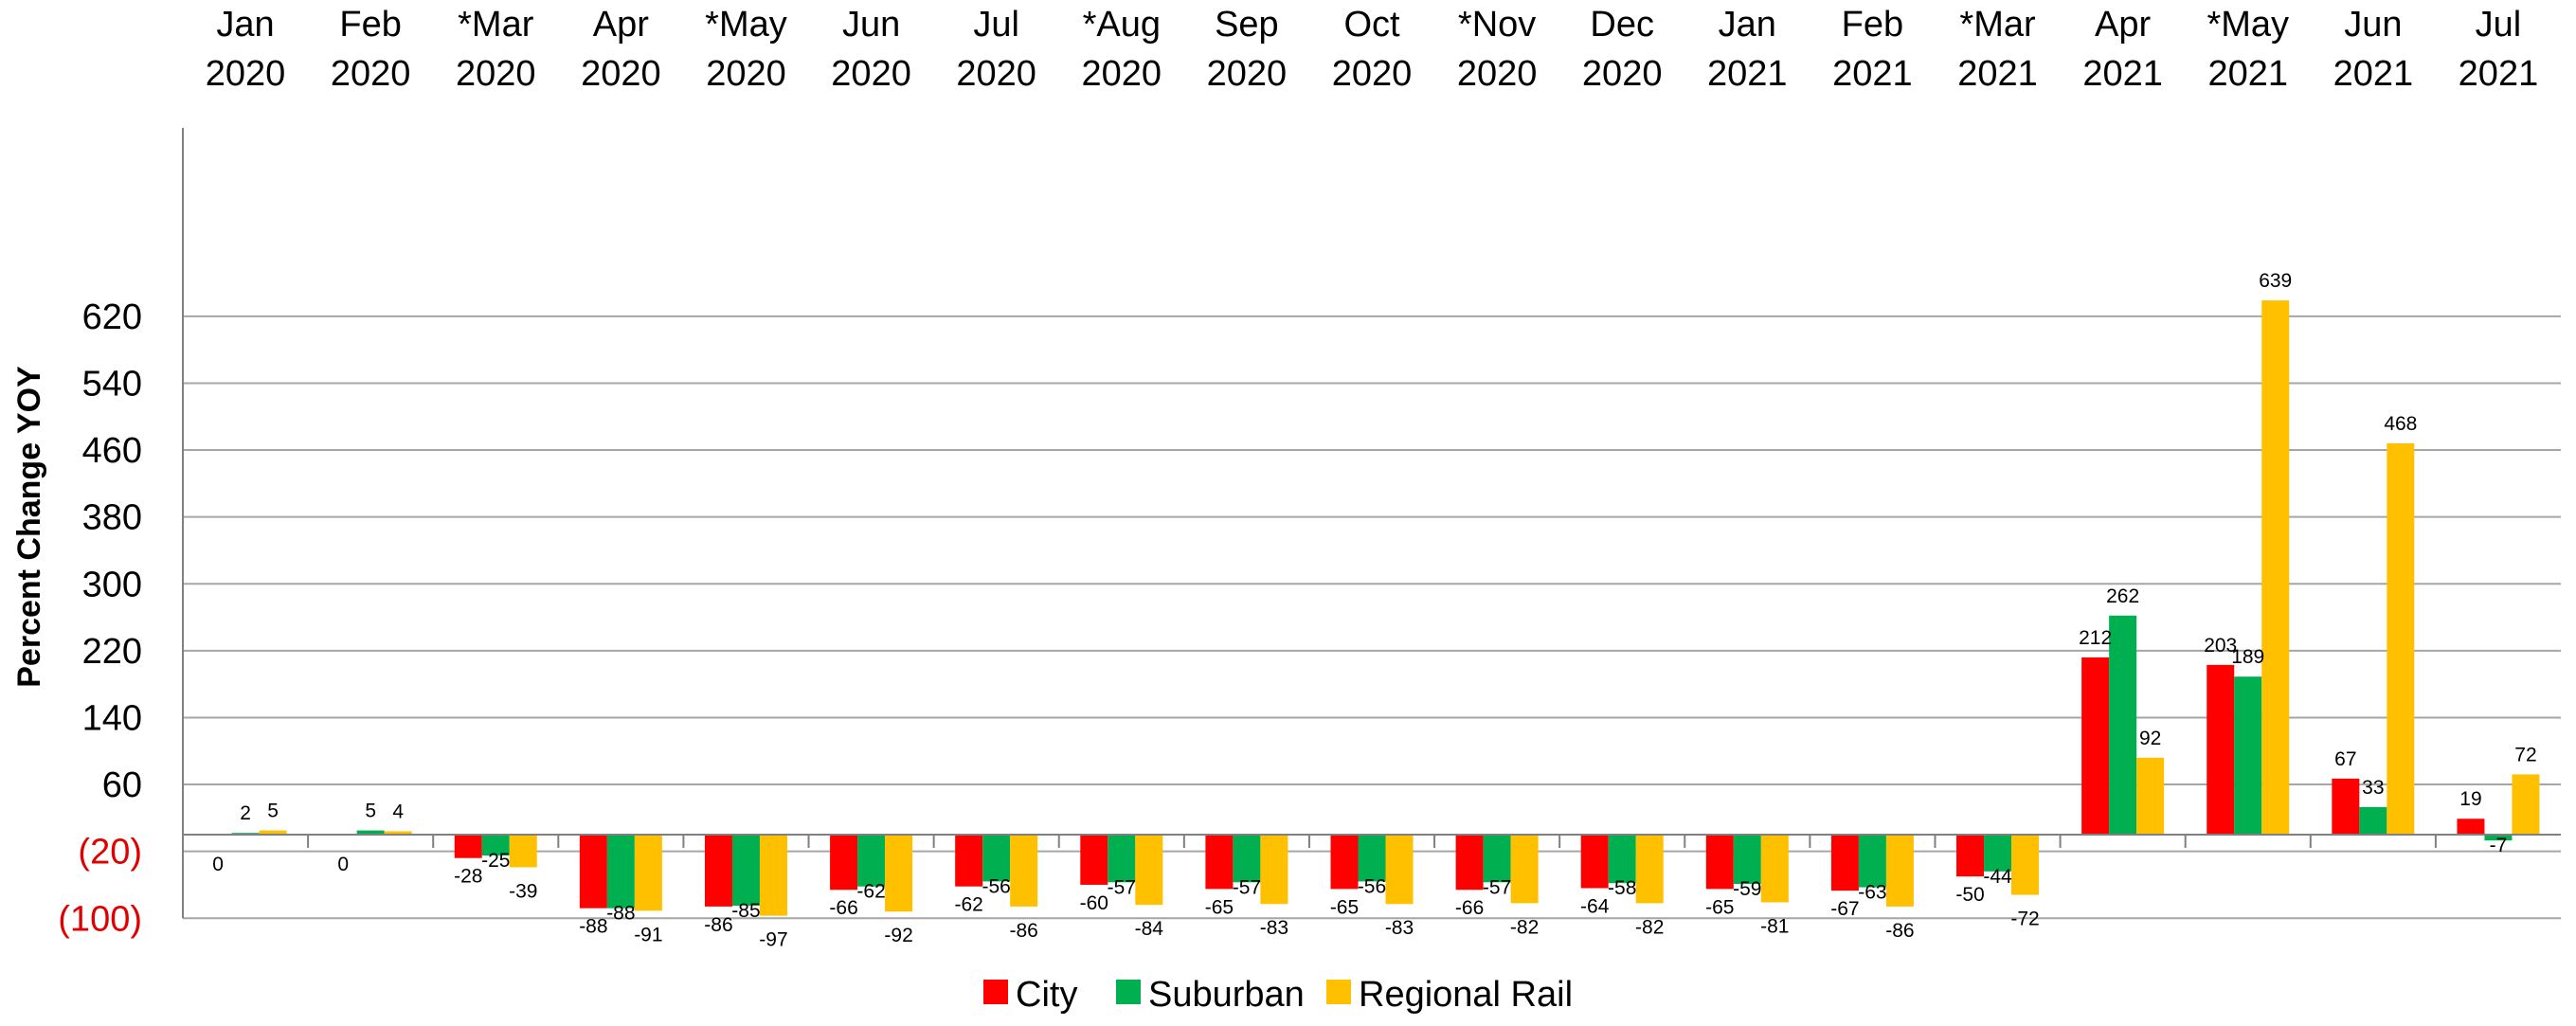 This screenshot has height=1026, width=2576. What do you see at coordinates (1278, 995) in the screenshot?
I see `legend: City Suburban Regional Rail` at bounding box center [1278, 995].